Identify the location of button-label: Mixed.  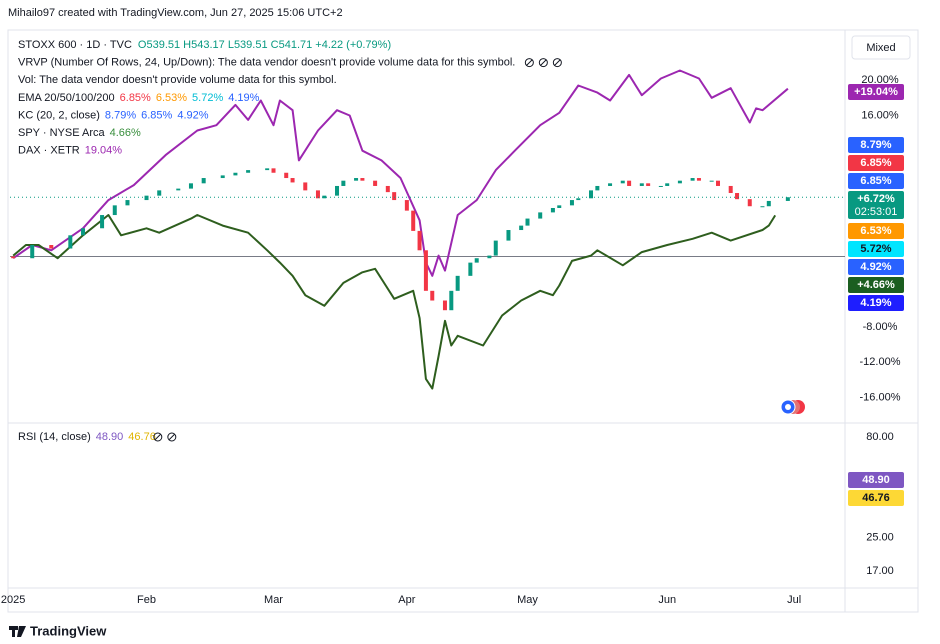
(880, 48).